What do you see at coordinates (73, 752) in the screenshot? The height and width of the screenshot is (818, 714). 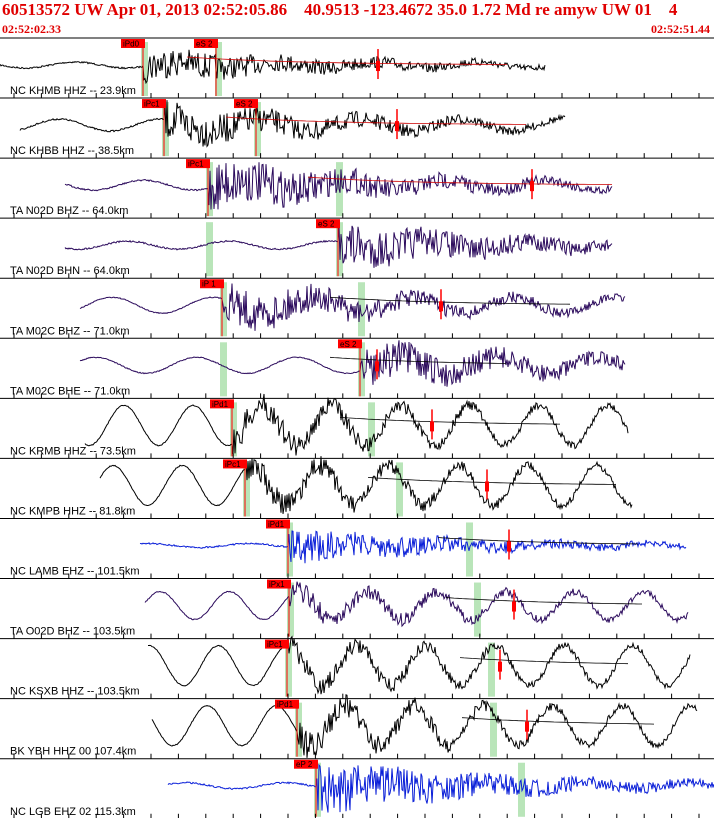 I see `station-label: BK YBH HHZ 00 107.4km` at bounding box center [73, 752].